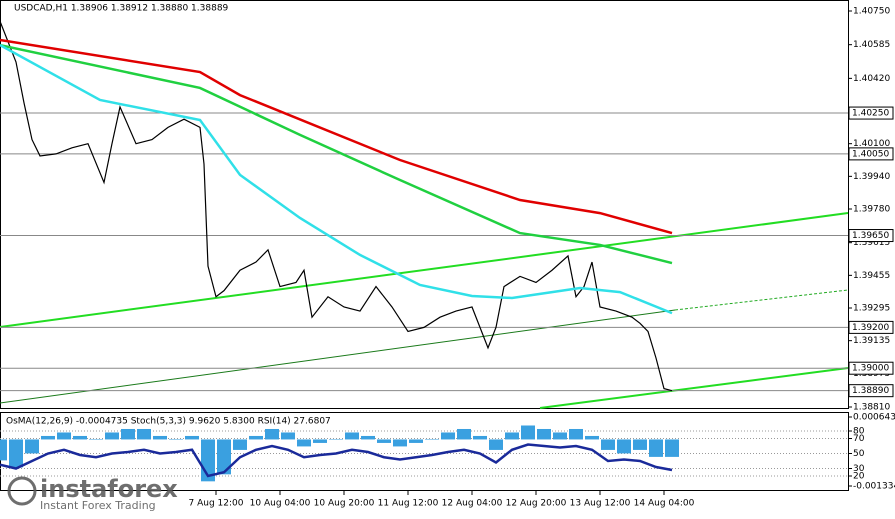 This screenshot has height=519, width=895. I want to click on x-tick-label: 13 Aug 12:00, so click(600, 504).